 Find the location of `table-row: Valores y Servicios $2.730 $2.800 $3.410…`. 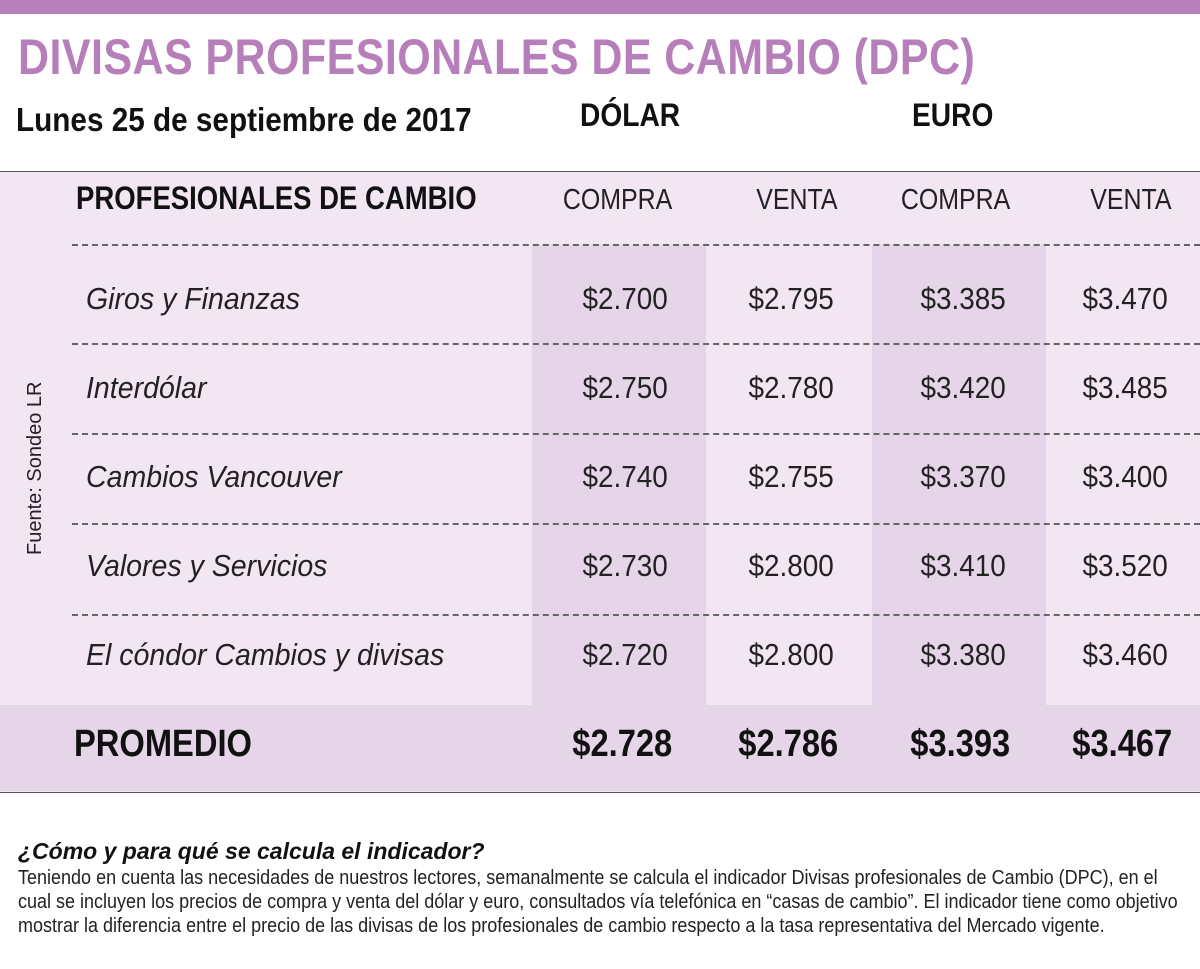

table-row: Valores y Servicios $2.730 $2.800 $3.410… is located at coordinates (600, 566).